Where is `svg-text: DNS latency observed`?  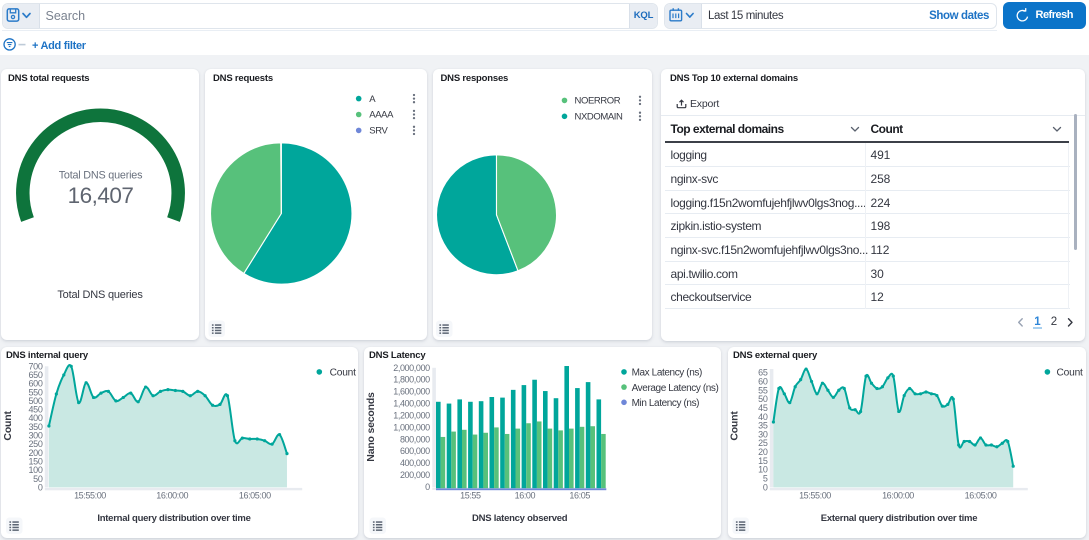
svg-text: DNS latency observed is located at coordinates (520, 518).